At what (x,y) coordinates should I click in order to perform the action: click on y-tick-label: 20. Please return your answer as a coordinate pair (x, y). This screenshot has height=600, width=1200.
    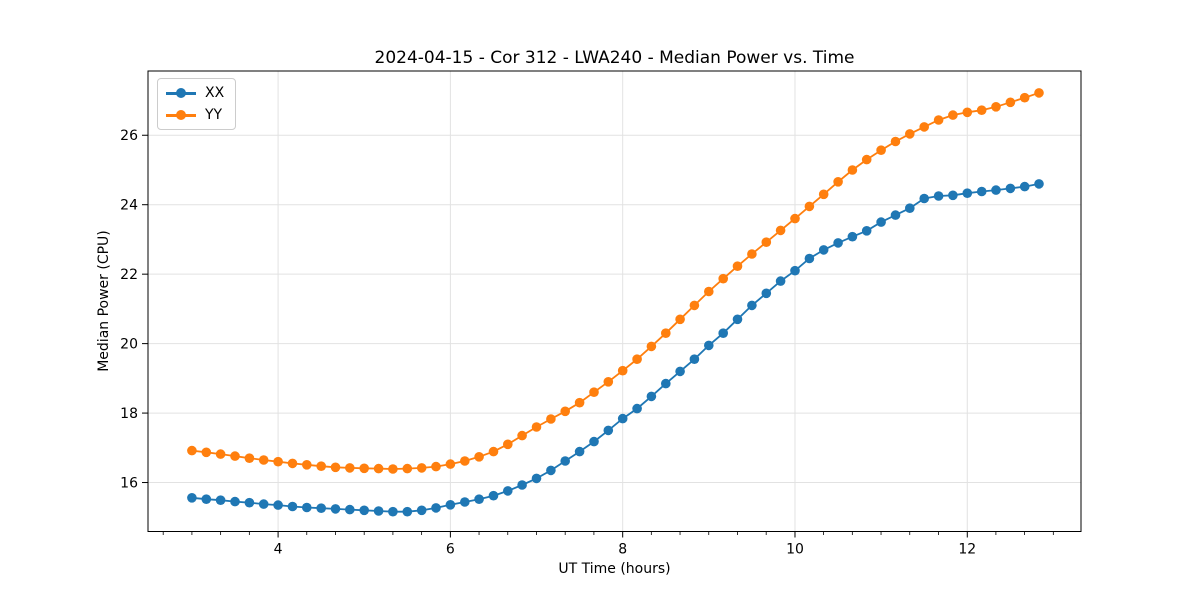
    Looking at the image, I should click on (129, 345).